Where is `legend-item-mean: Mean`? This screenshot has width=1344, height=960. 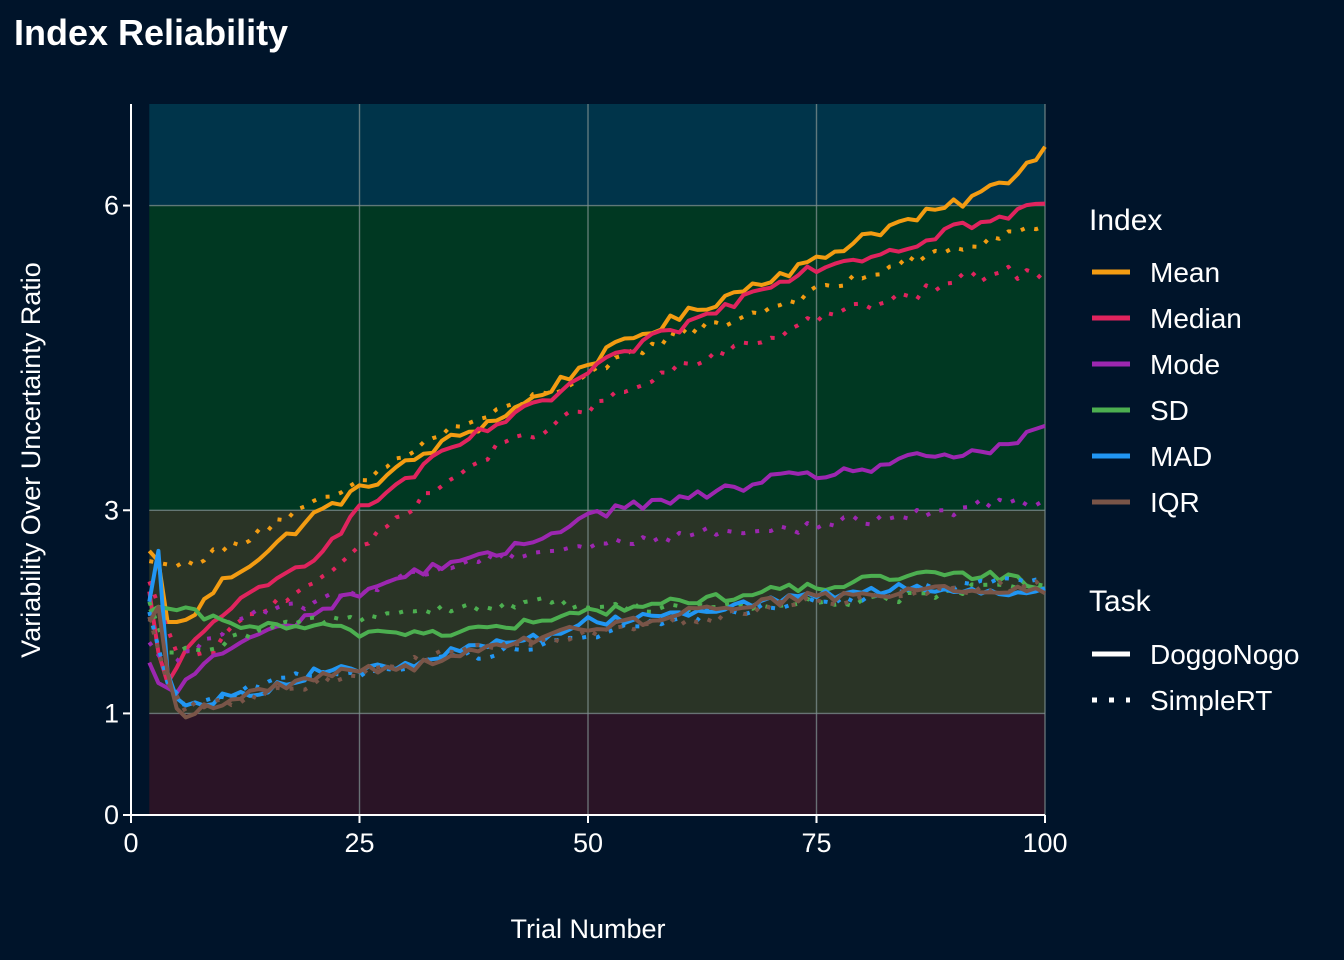 legend-item-mean: Mean is located at coordinates (1156, 272).